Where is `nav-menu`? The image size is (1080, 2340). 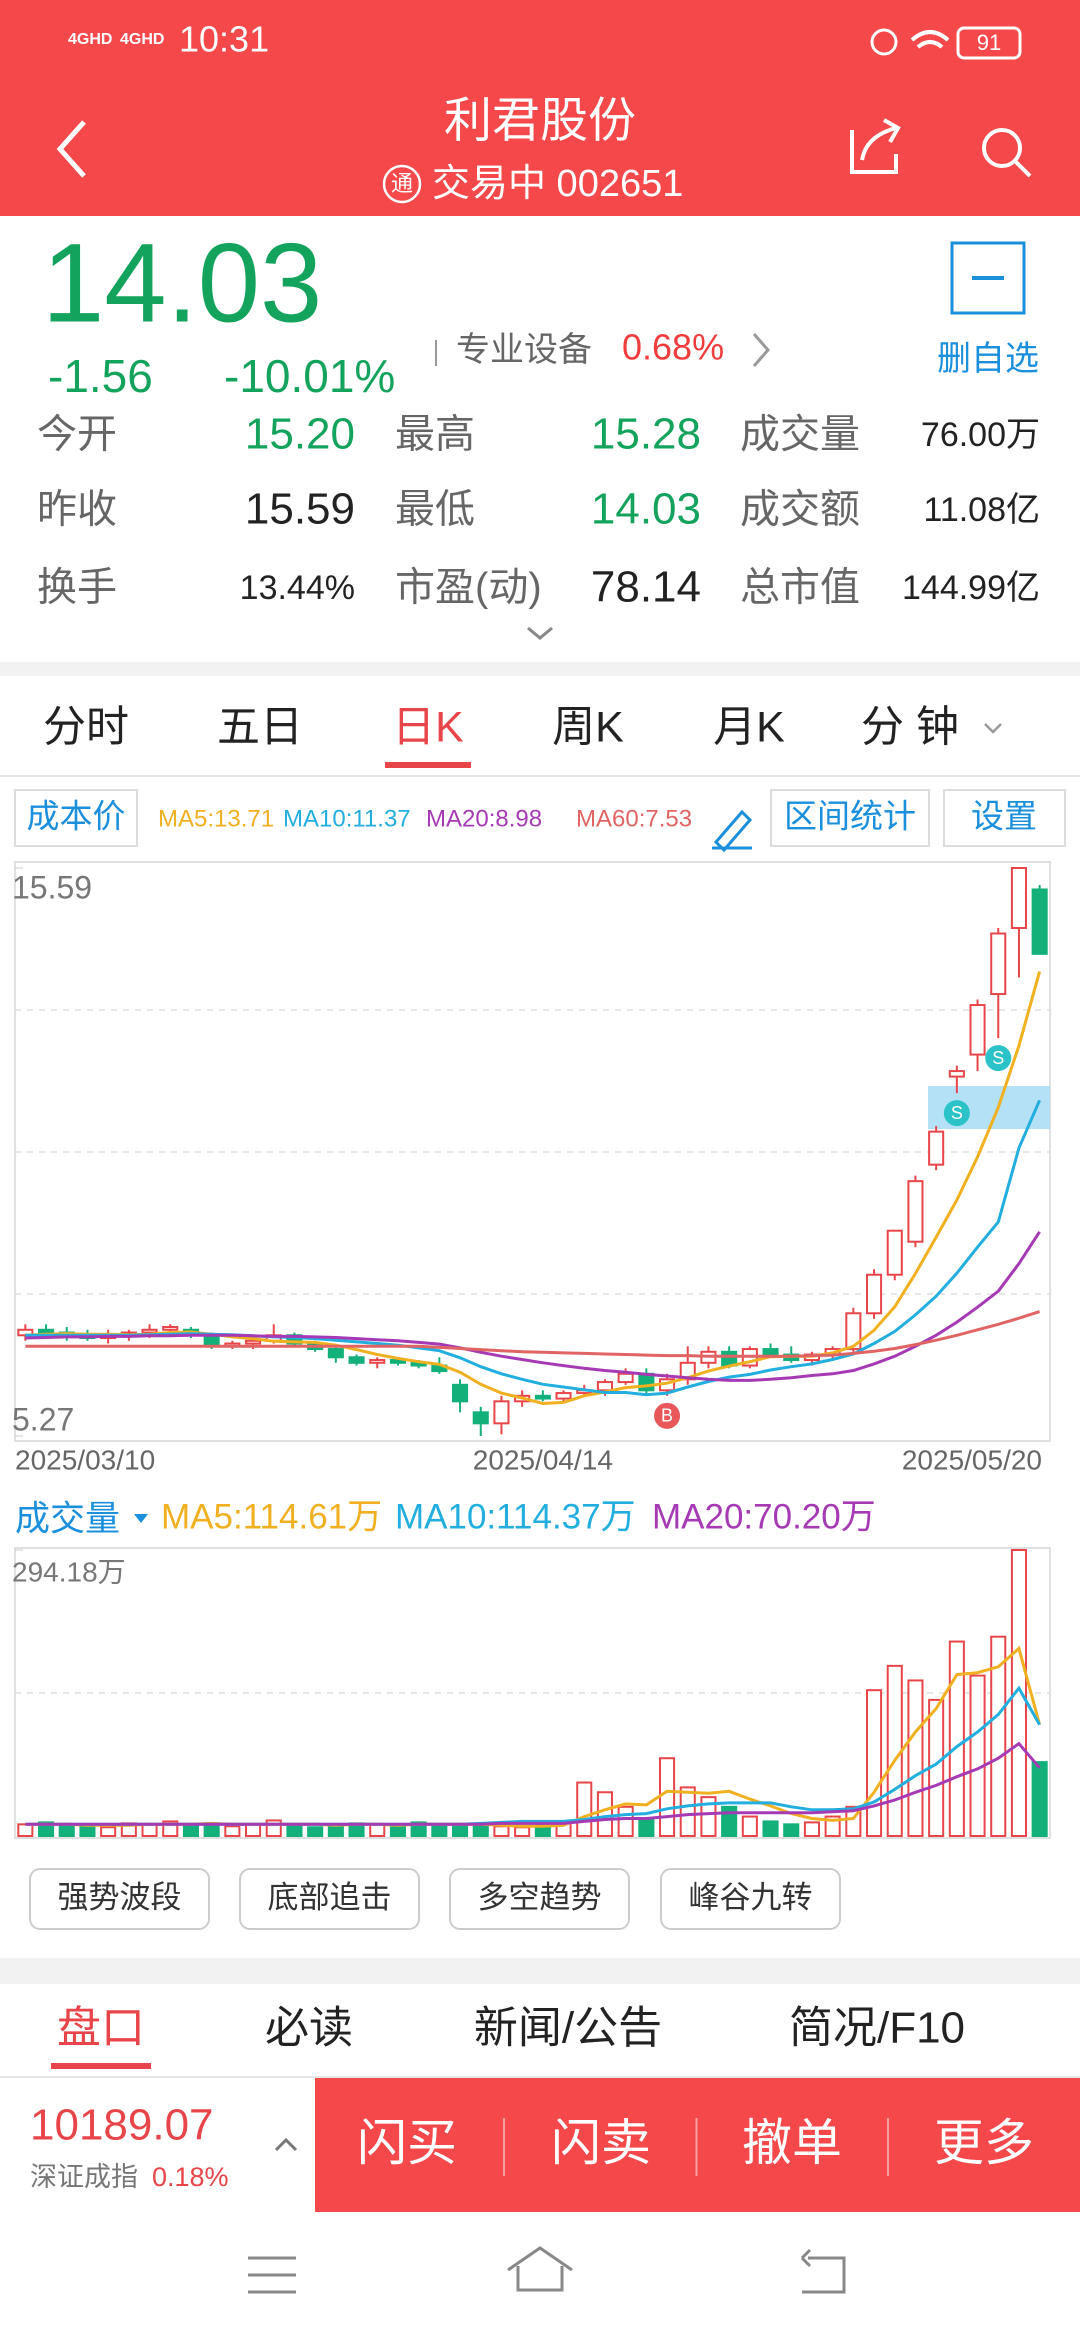
nav-menu is located at coordinates (272, 2275).